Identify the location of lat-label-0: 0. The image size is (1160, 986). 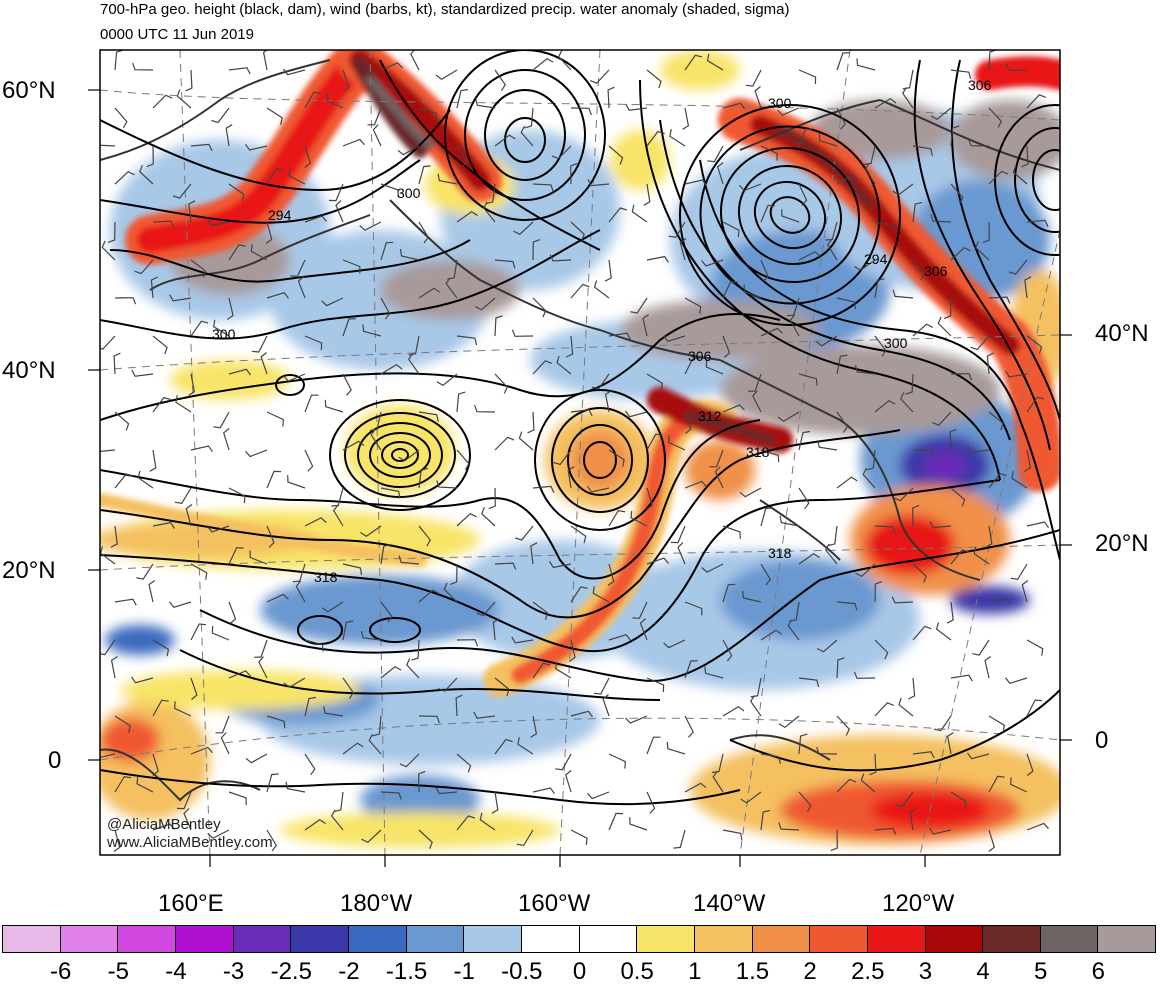
(55, 760).